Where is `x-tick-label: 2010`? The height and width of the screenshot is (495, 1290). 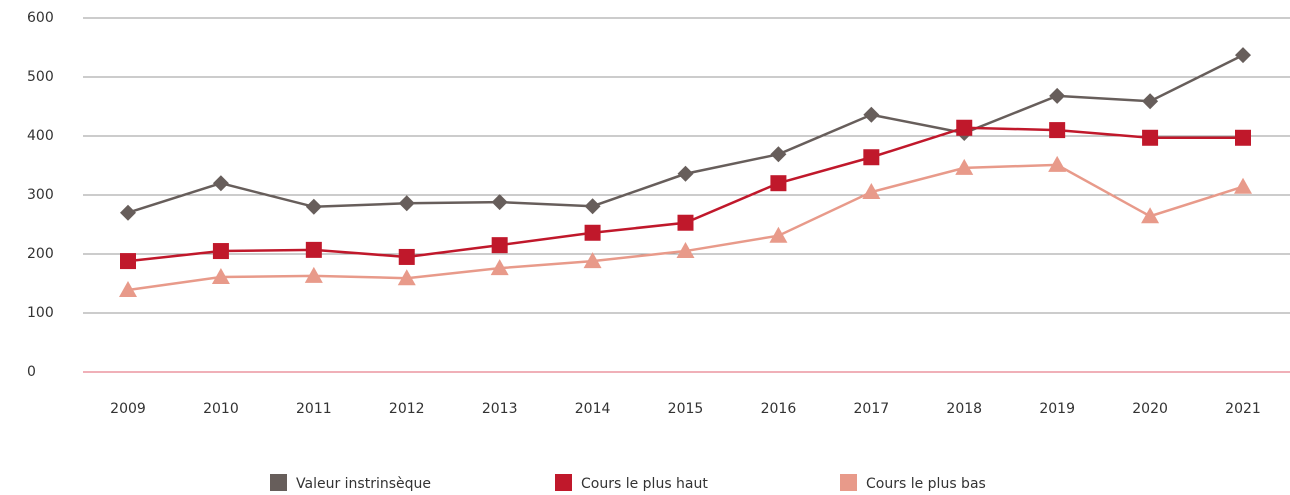 x-tick-label: 2010 is located at coordinates (221, 409).